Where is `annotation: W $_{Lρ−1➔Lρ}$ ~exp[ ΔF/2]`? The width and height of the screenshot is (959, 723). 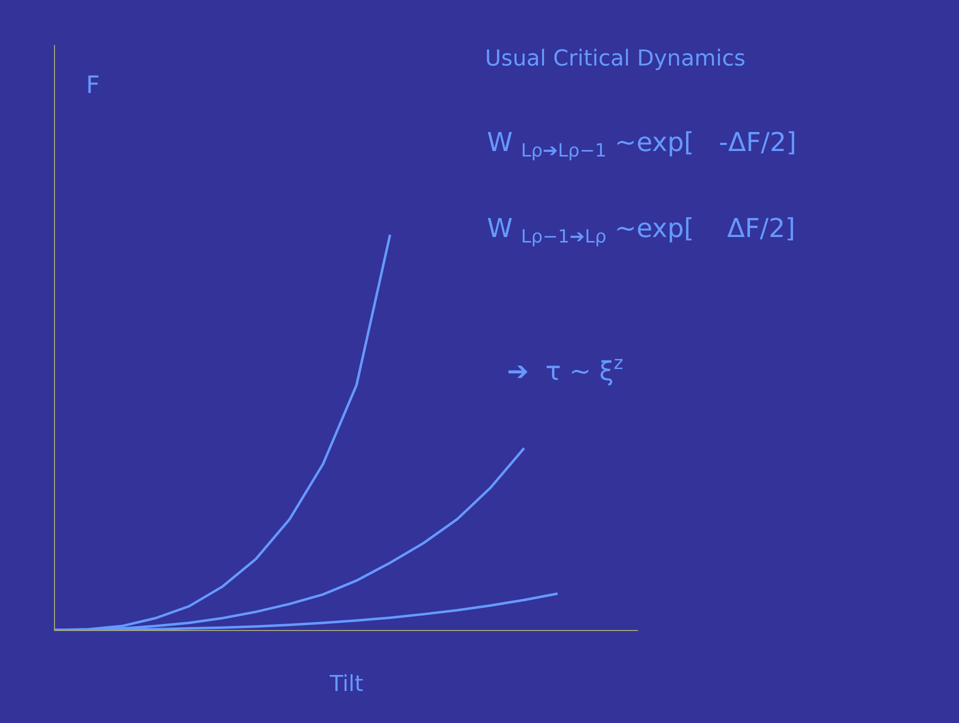 annotation: W $_{Lρ−1➔Lρ}$ ~exp[ ΔF/2] is located at coordinates (641, 231).